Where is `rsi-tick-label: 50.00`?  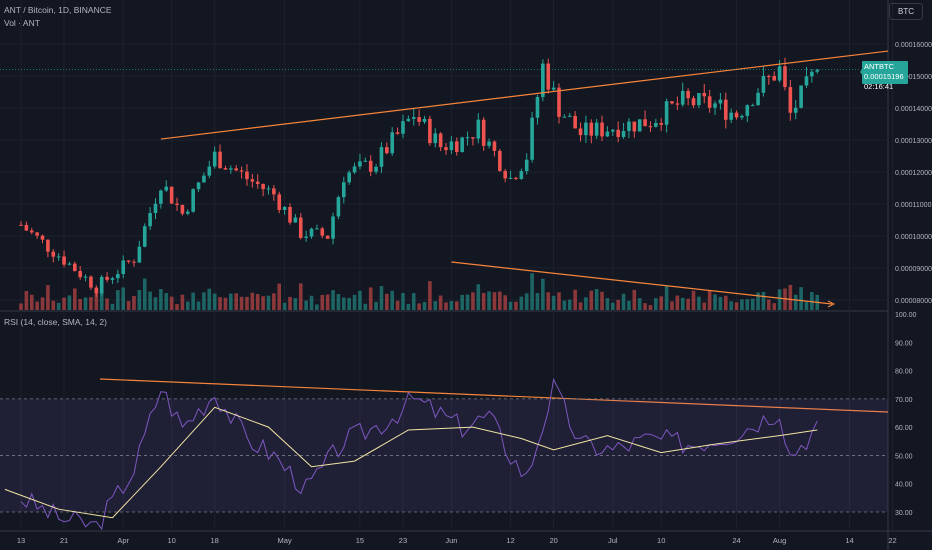
rsi-tick-label: 50.00 is located at coordinates (904, 456).